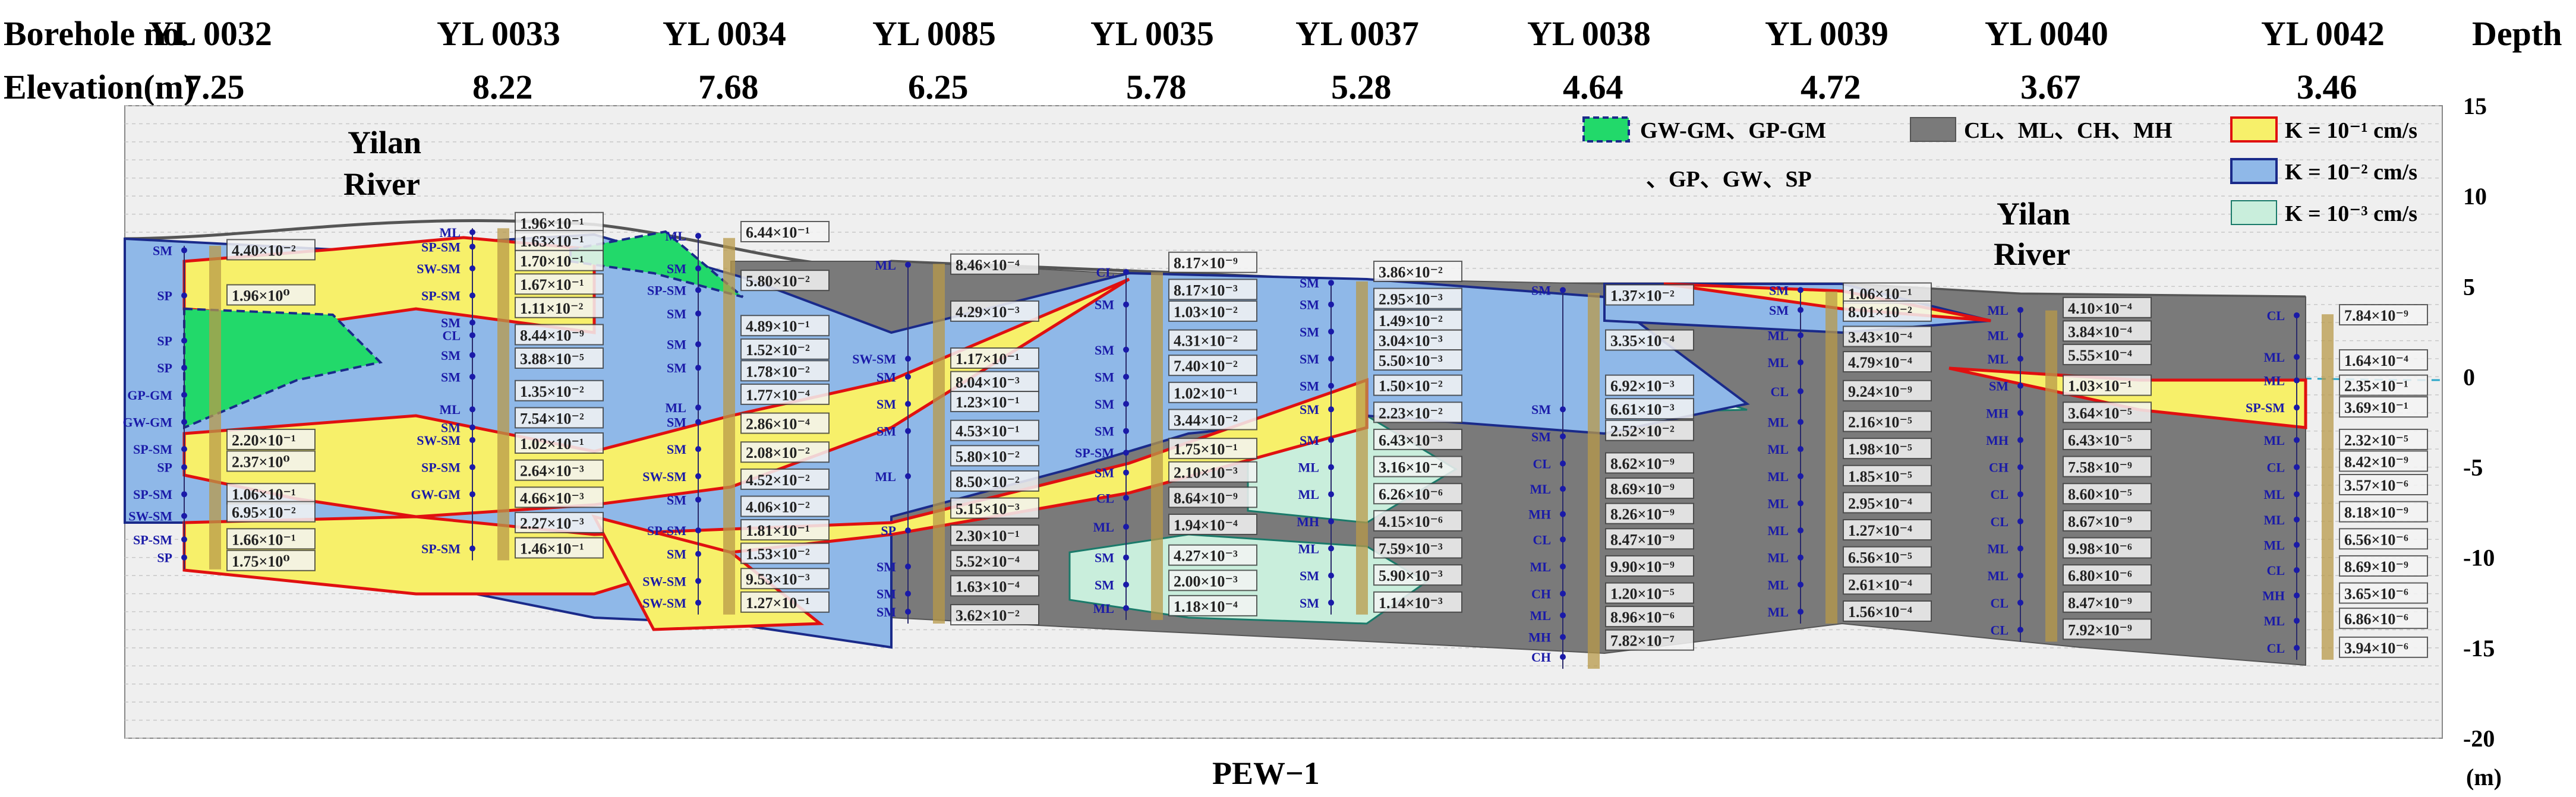  What do you see at coordinates (1880, 312) in the screenshot?
I see `k-value-label: 8.01×10⁻²` at bounding box center [1880, 312].